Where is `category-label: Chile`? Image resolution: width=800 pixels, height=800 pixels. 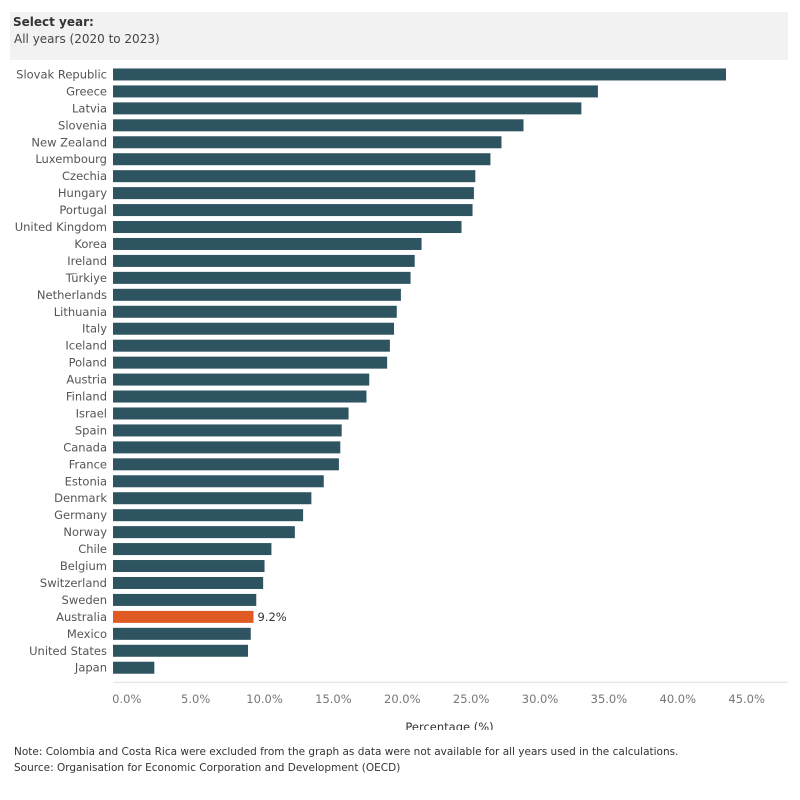
category-label: Chile is located at coordinates (92, 549).